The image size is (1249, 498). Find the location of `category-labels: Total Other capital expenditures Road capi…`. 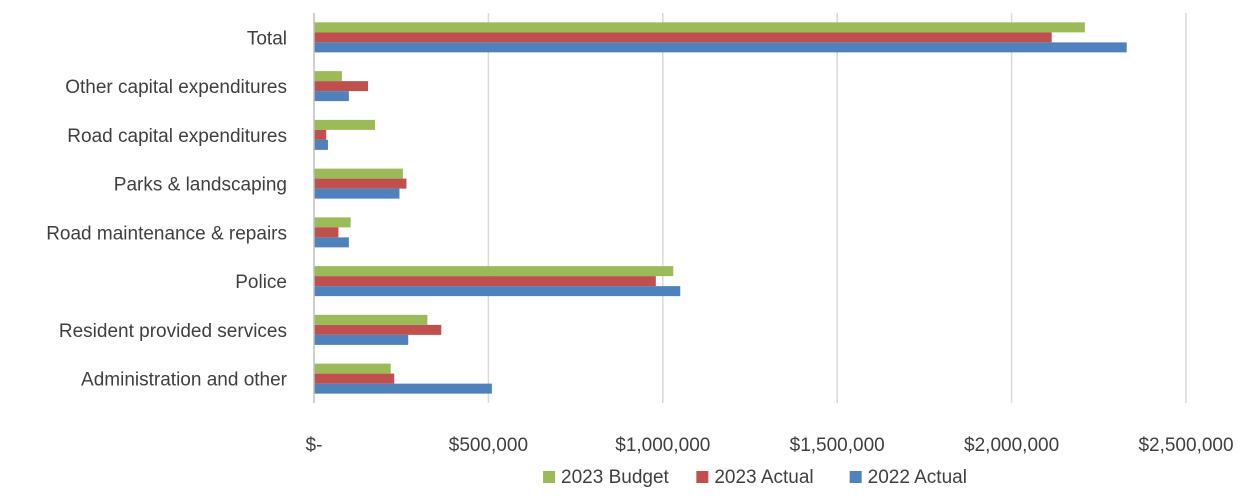

category-labels: Total Other capital expenditures Road capi… is located at coordinates (166, 209).